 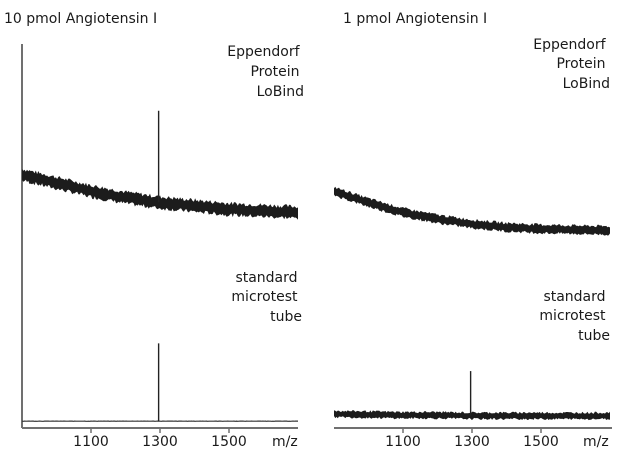 I want to click on spectrum-standard-1pmol, so click(x=472, y=396).